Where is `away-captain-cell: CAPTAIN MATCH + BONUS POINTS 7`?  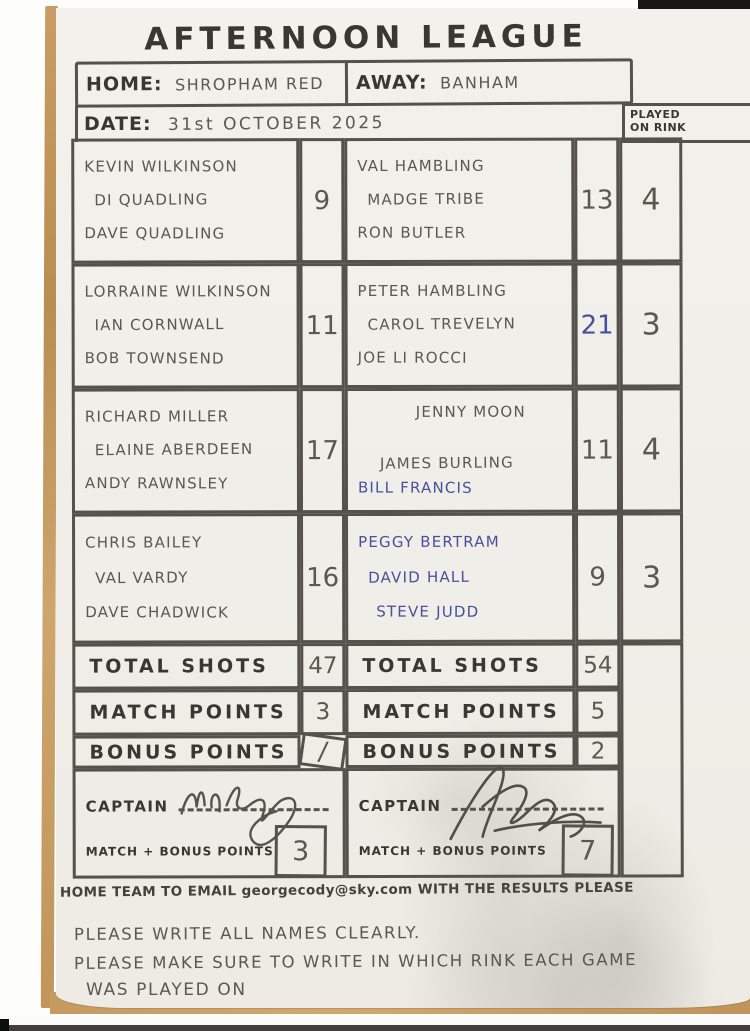 away-captain-cell: CAPTAIN MATCH + BONUS POINTS 7 is located at coordinates (483, 822).